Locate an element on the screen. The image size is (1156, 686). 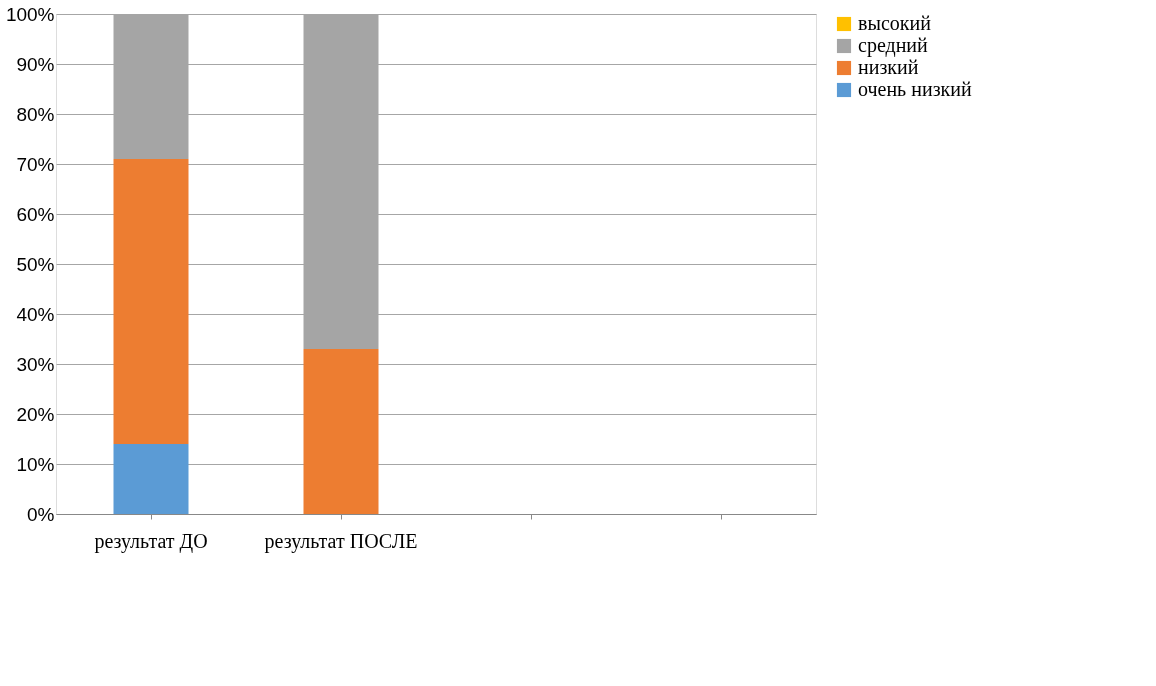
y-tick-label: 40% is located at coordinates (35, 314).